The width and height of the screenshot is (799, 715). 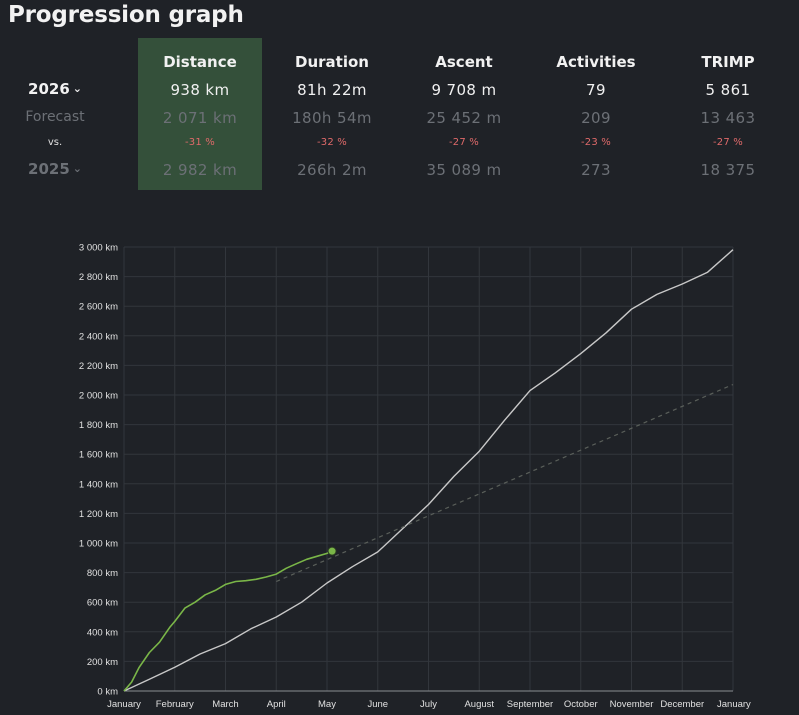 I want to click on page-title: Progression graph, so click(x=126, y=15).